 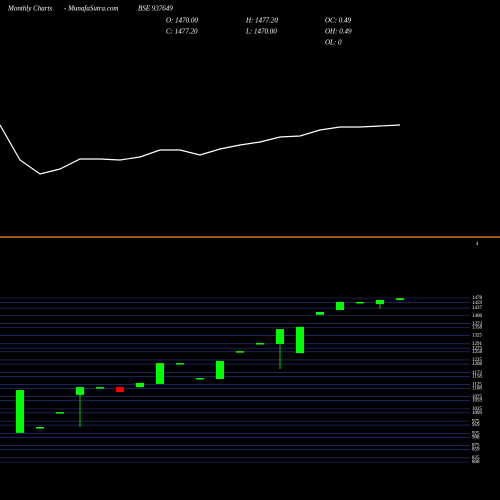 I want to click on y-tick-label: 1459, so click(x=477, y=303).